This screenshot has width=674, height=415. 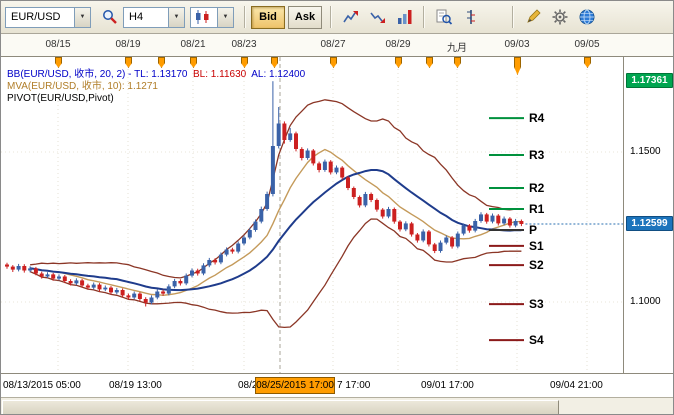 What do you see at coordinates (537, 155) in the screenshot?
I see `svg-text: R3` at bounding box center [537, 155].